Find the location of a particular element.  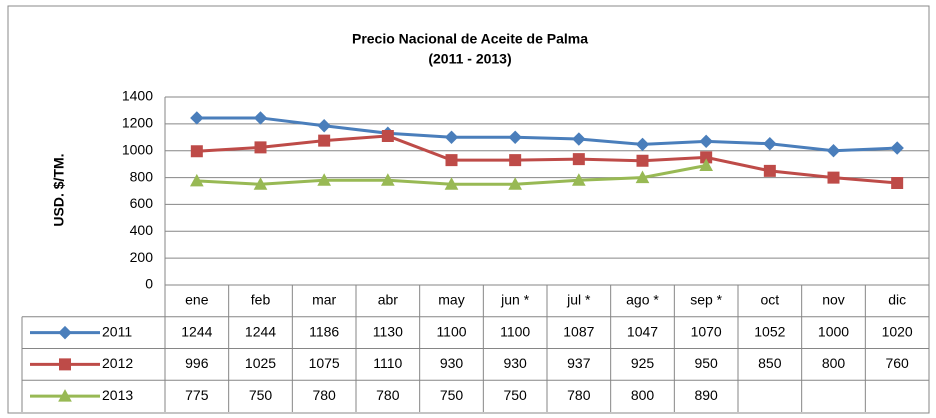

data-label: 1070 is located at coordinates (706, 331).